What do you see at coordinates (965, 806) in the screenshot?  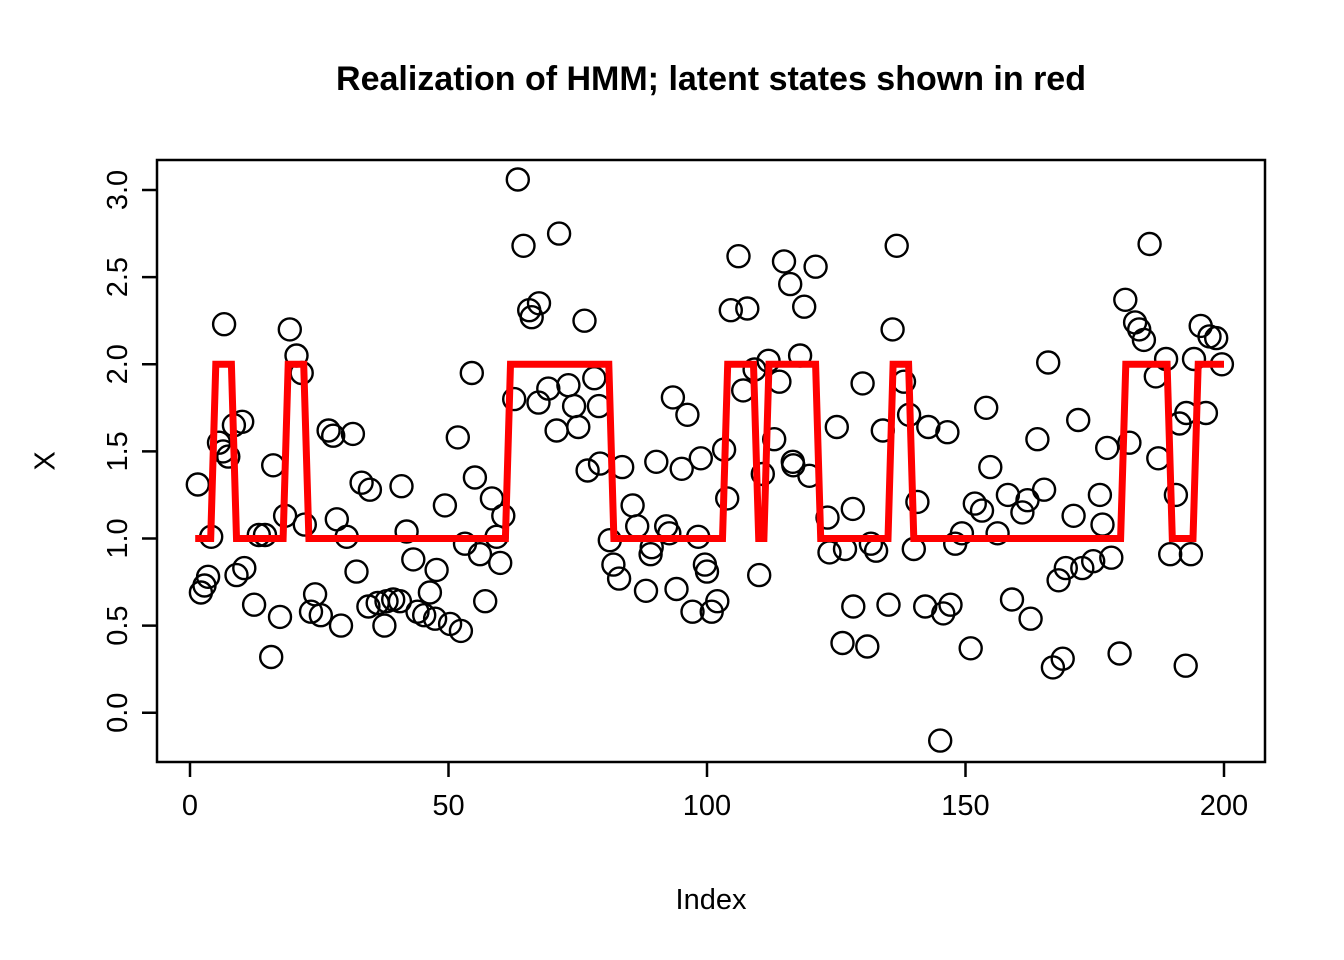 I see `x-tick-label: 150` at bounding box center [965, 806].